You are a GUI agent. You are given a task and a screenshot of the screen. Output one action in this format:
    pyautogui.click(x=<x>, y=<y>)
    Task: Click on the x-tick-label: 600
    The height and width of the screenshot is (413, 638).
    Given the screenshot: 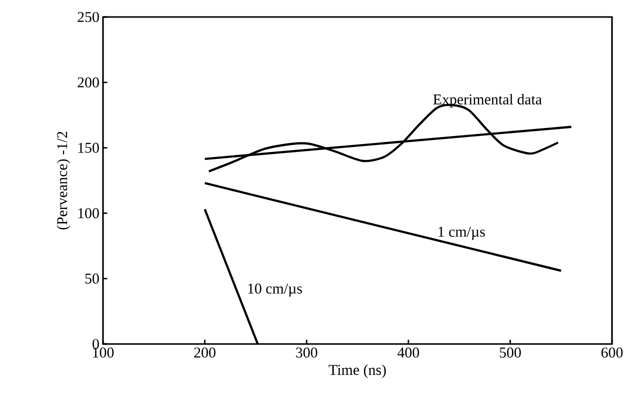 What is the action you would take?
    pyautogui.click(x=612, y=353)
    